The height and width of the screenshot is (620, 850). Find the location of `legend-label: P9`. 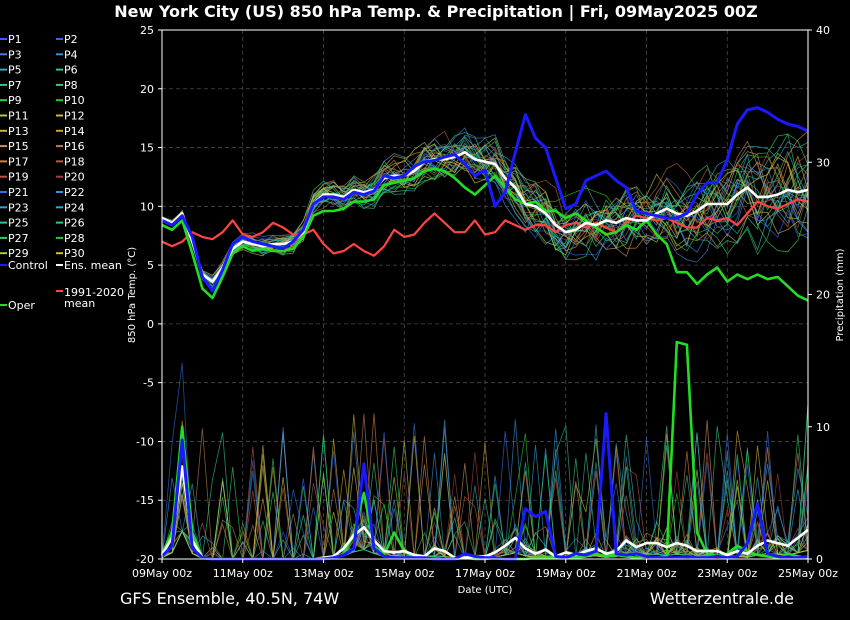

legend-label: P9 is located at coordinates (15, 100).